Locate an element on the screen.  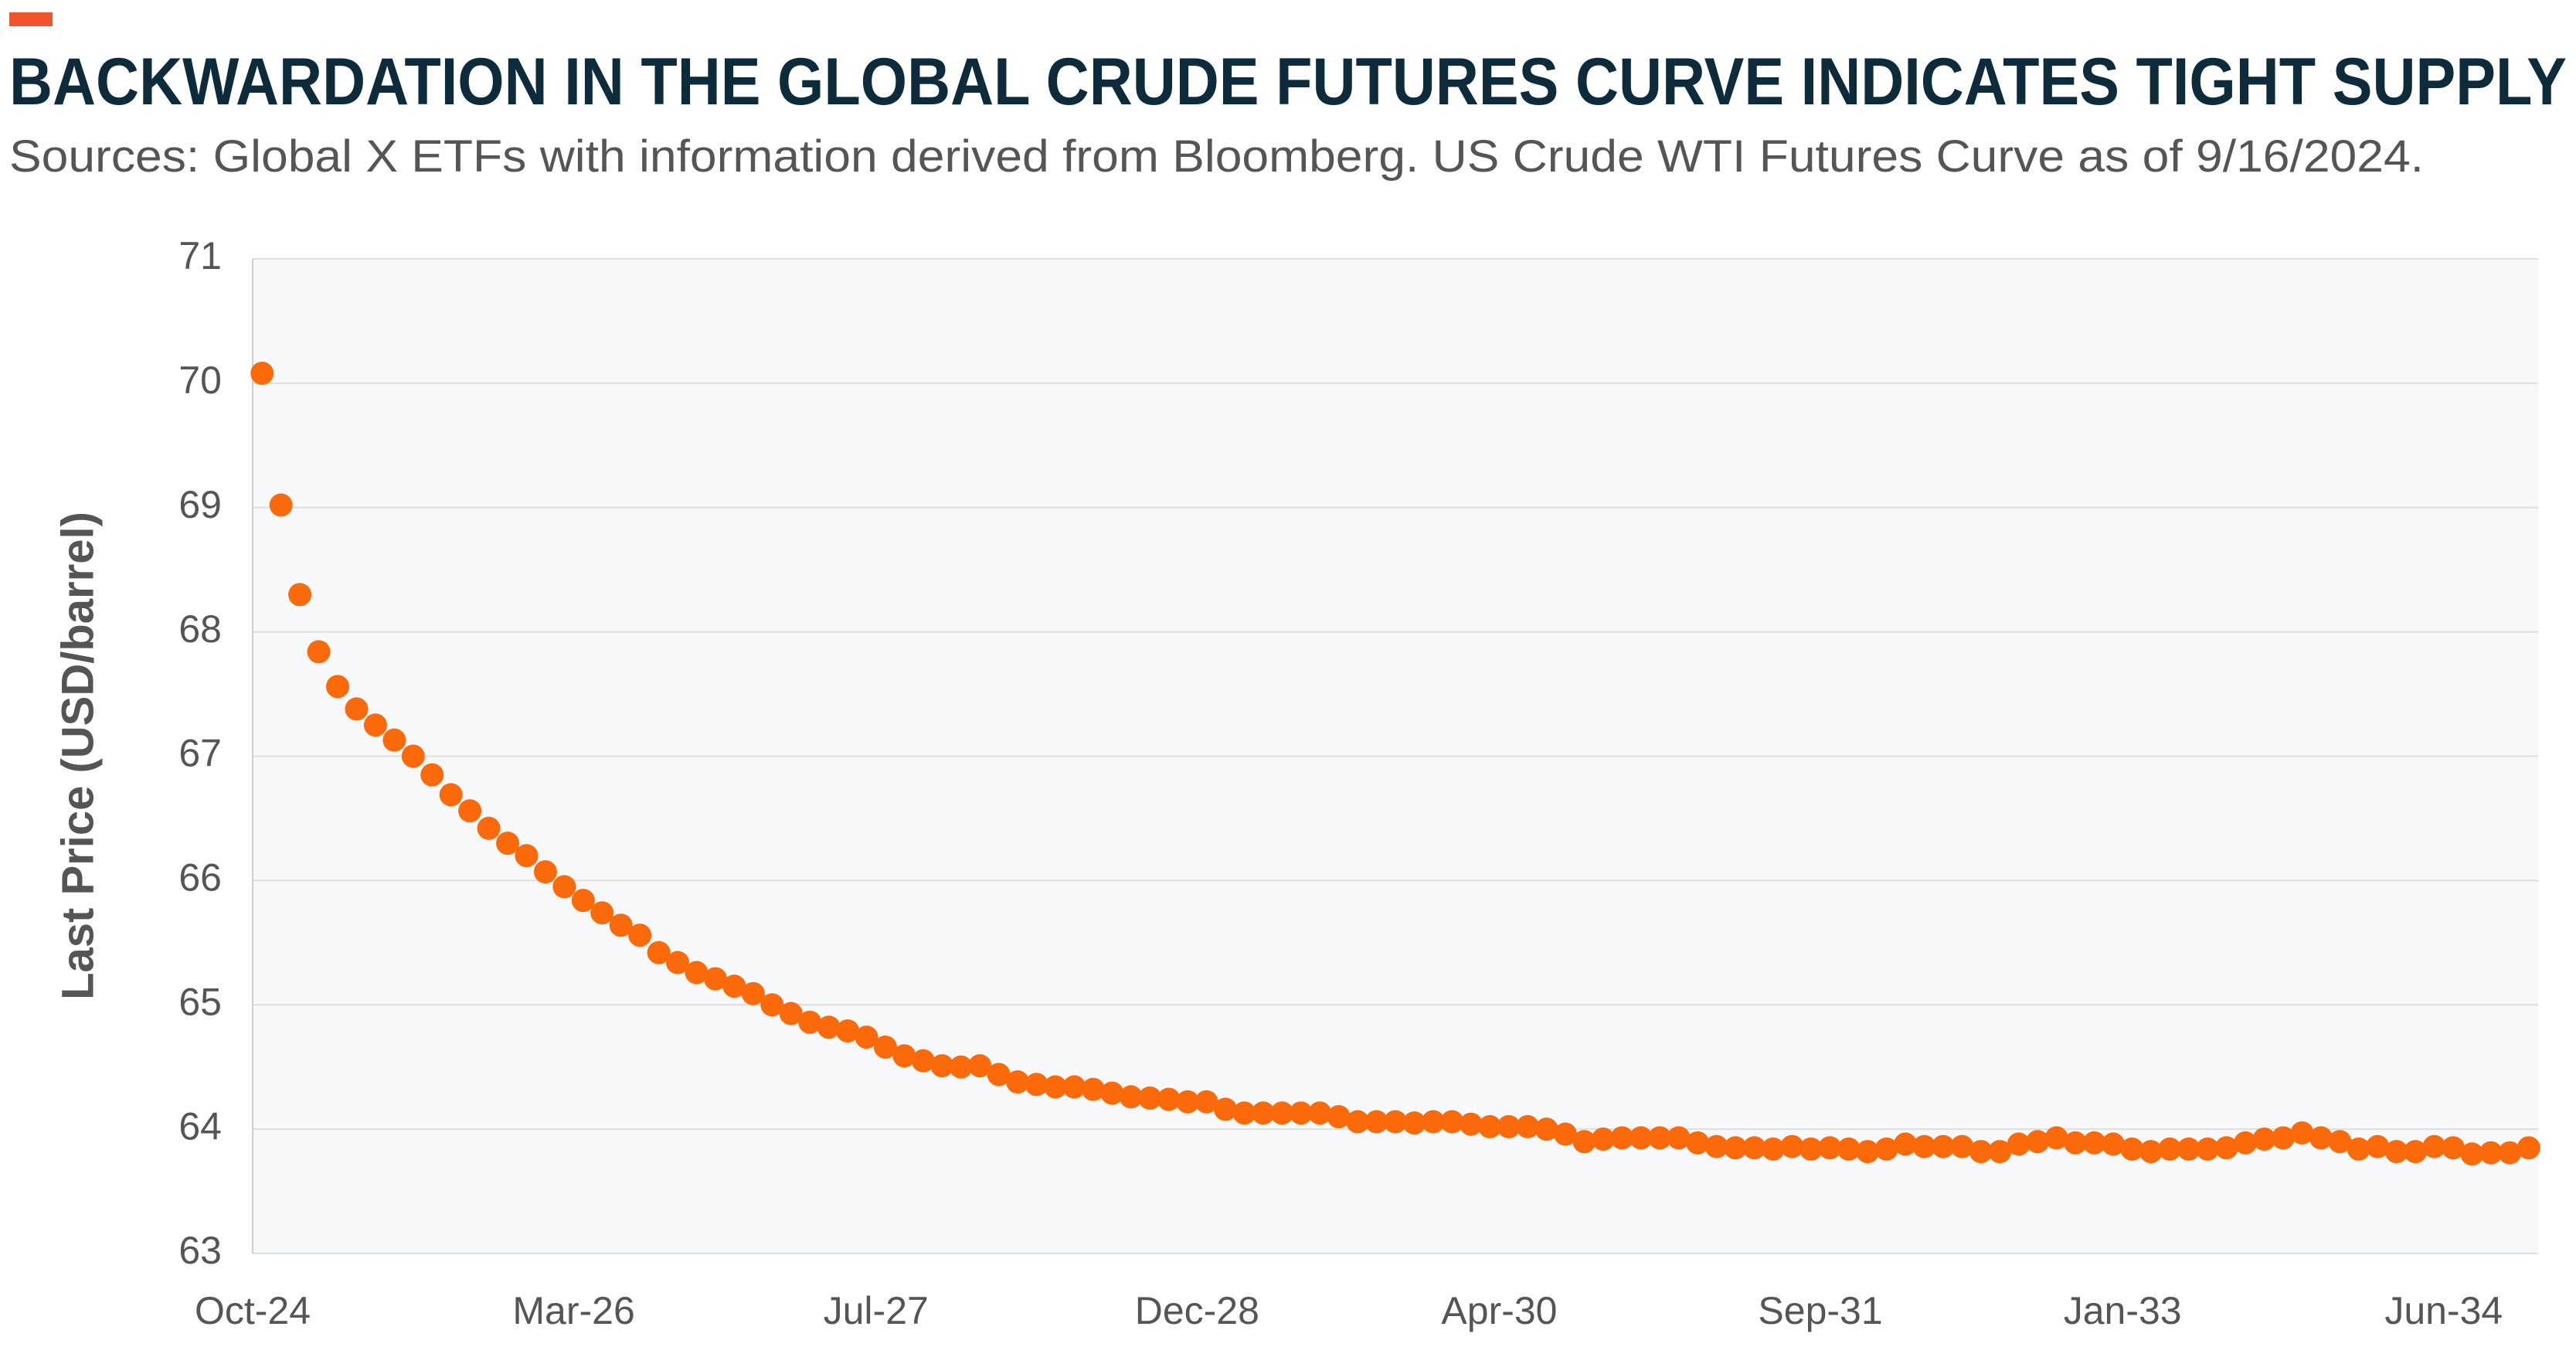
x-tick-label: Jun-34 is located at coordinates (2443, 1310).